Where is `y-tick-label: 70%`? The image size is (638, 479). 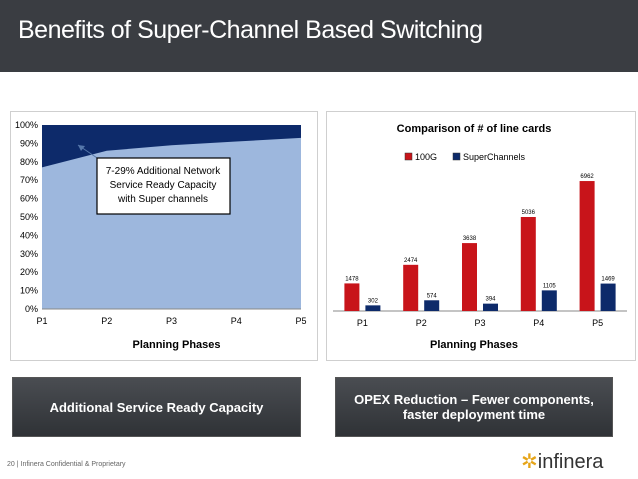 y-tick-label: 70% is located at coordinates (29, 180).